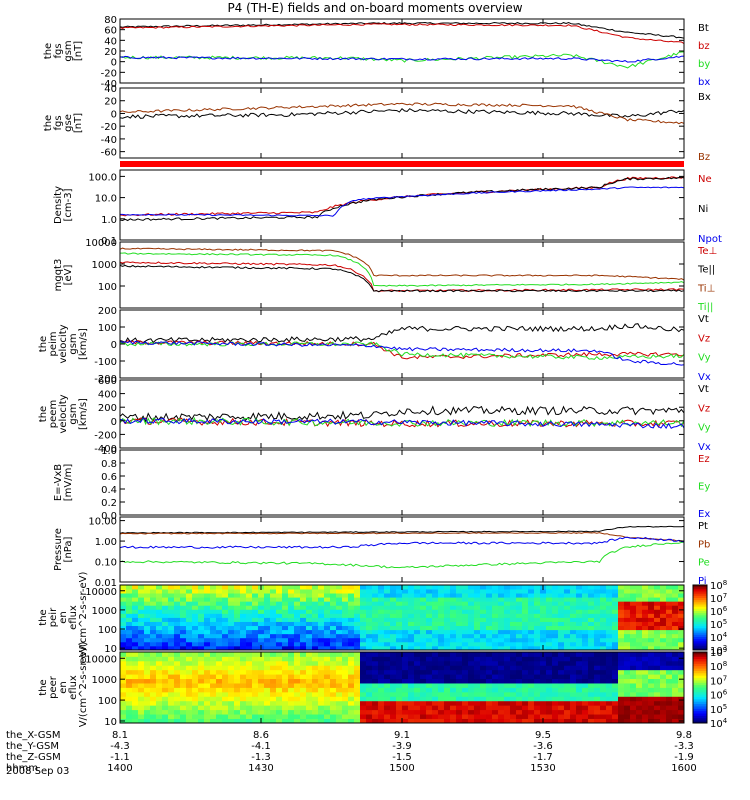 The width and height of the screenshot is (750, 800). I want to click on colorbar-segment, so click(700, 621).